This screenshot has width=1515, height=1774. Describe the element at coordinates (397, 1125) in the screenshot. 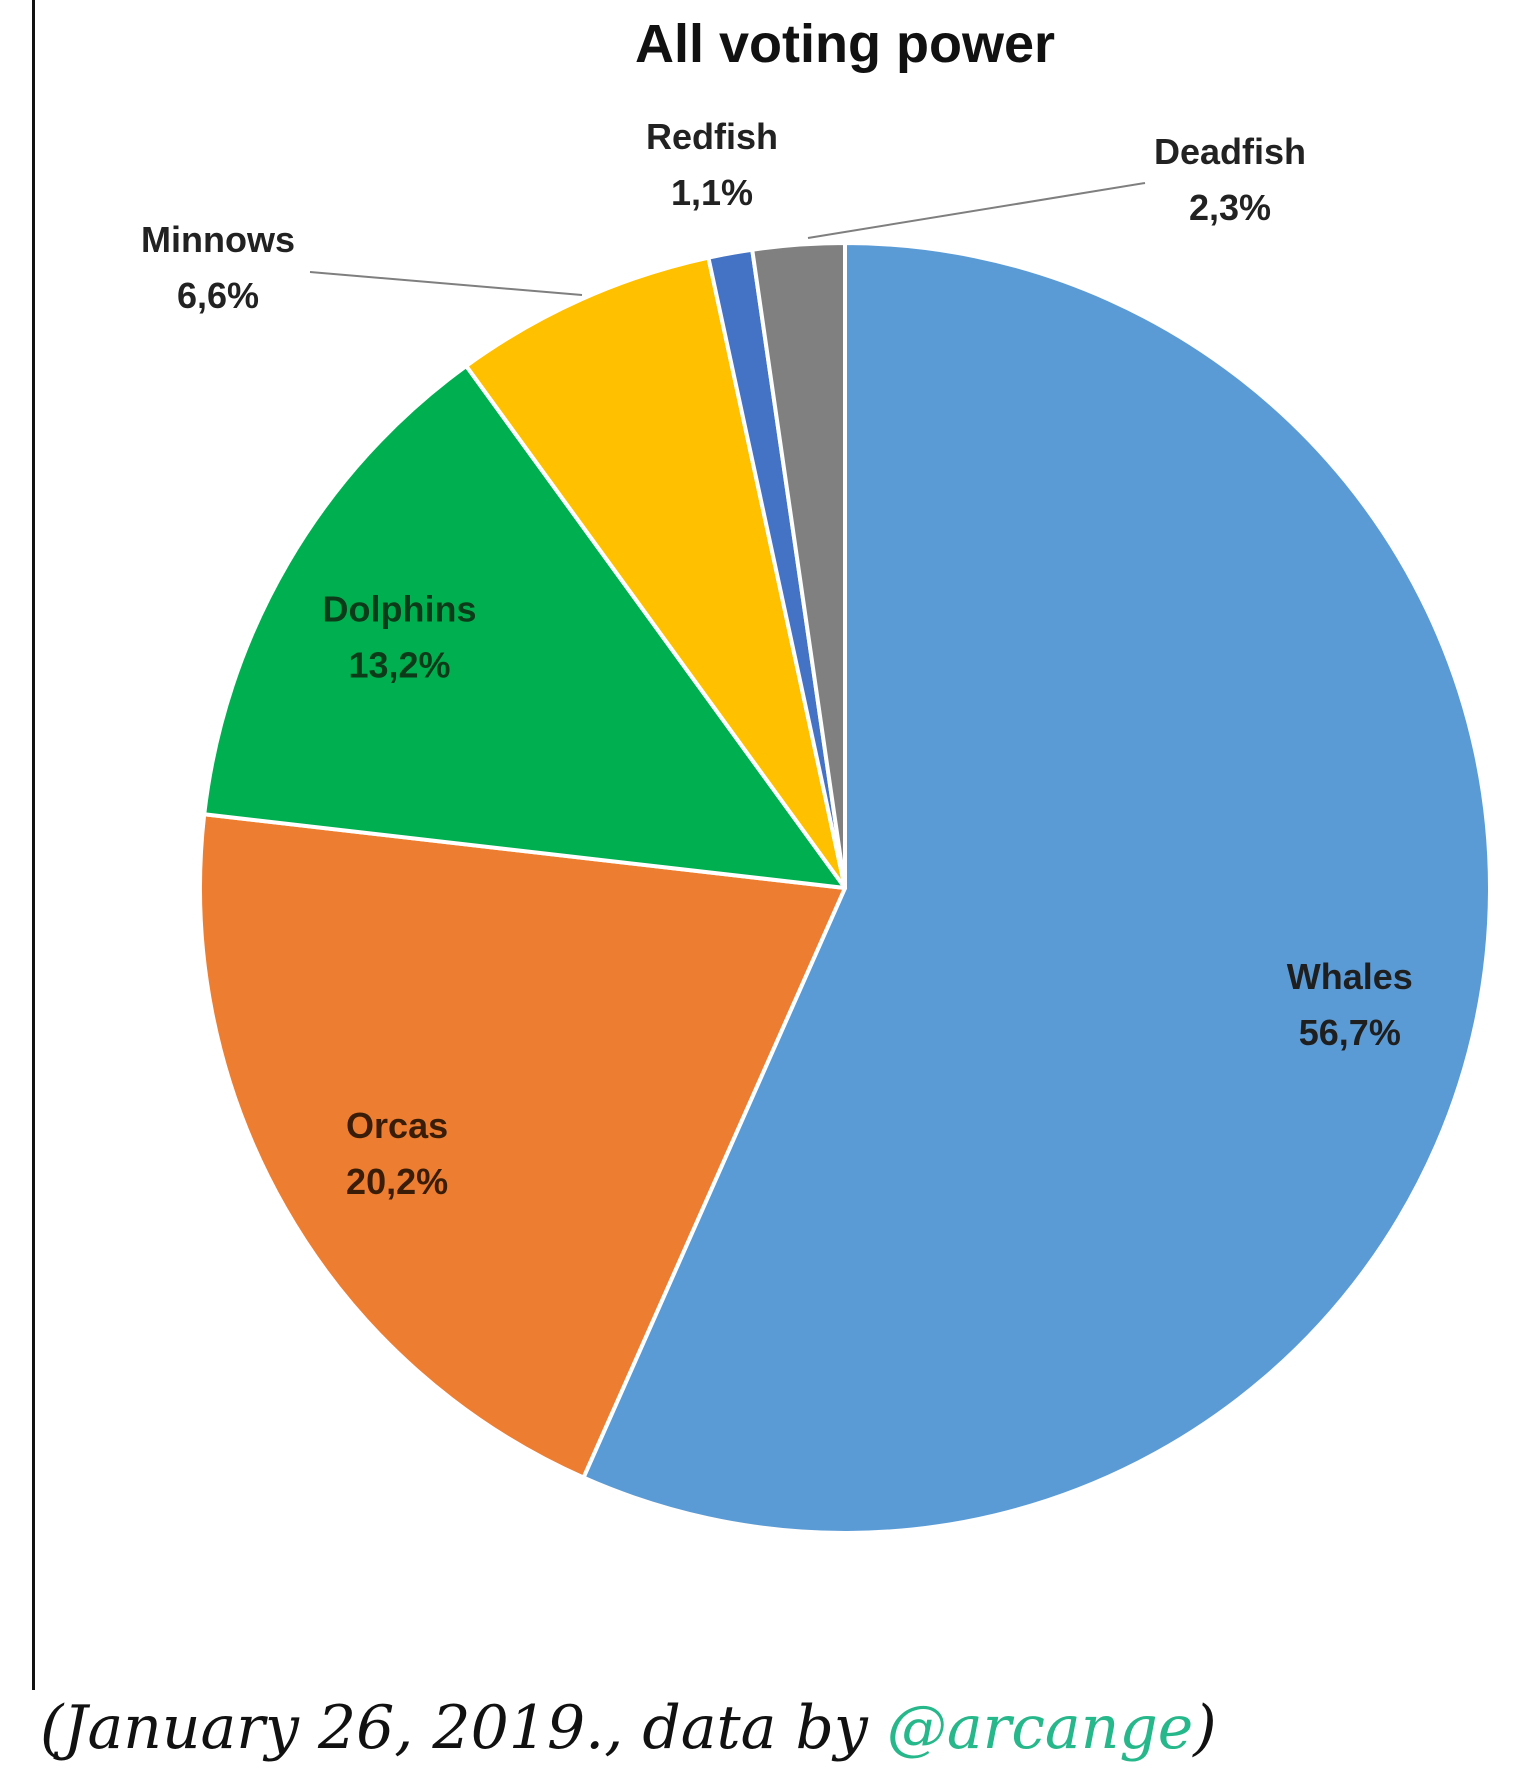

I see `slice-label-orcas: Orcas` at that location.